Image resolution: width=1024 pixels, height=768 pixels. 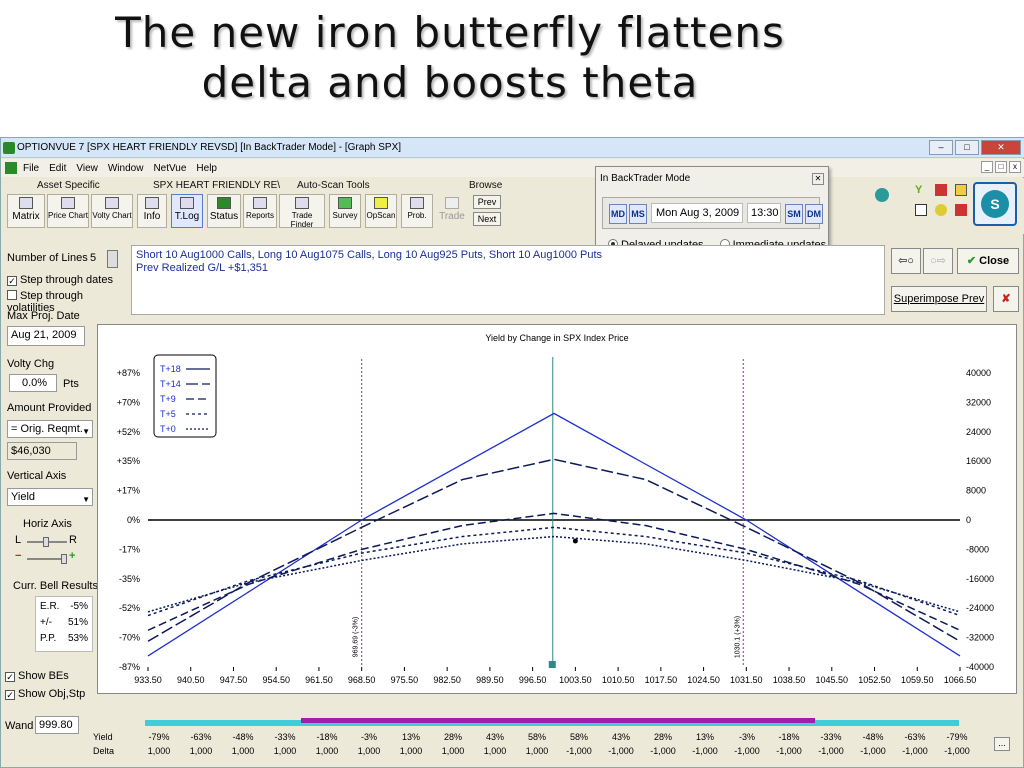 I want to click on legend-label: T+9, so click(x=168, y=399).